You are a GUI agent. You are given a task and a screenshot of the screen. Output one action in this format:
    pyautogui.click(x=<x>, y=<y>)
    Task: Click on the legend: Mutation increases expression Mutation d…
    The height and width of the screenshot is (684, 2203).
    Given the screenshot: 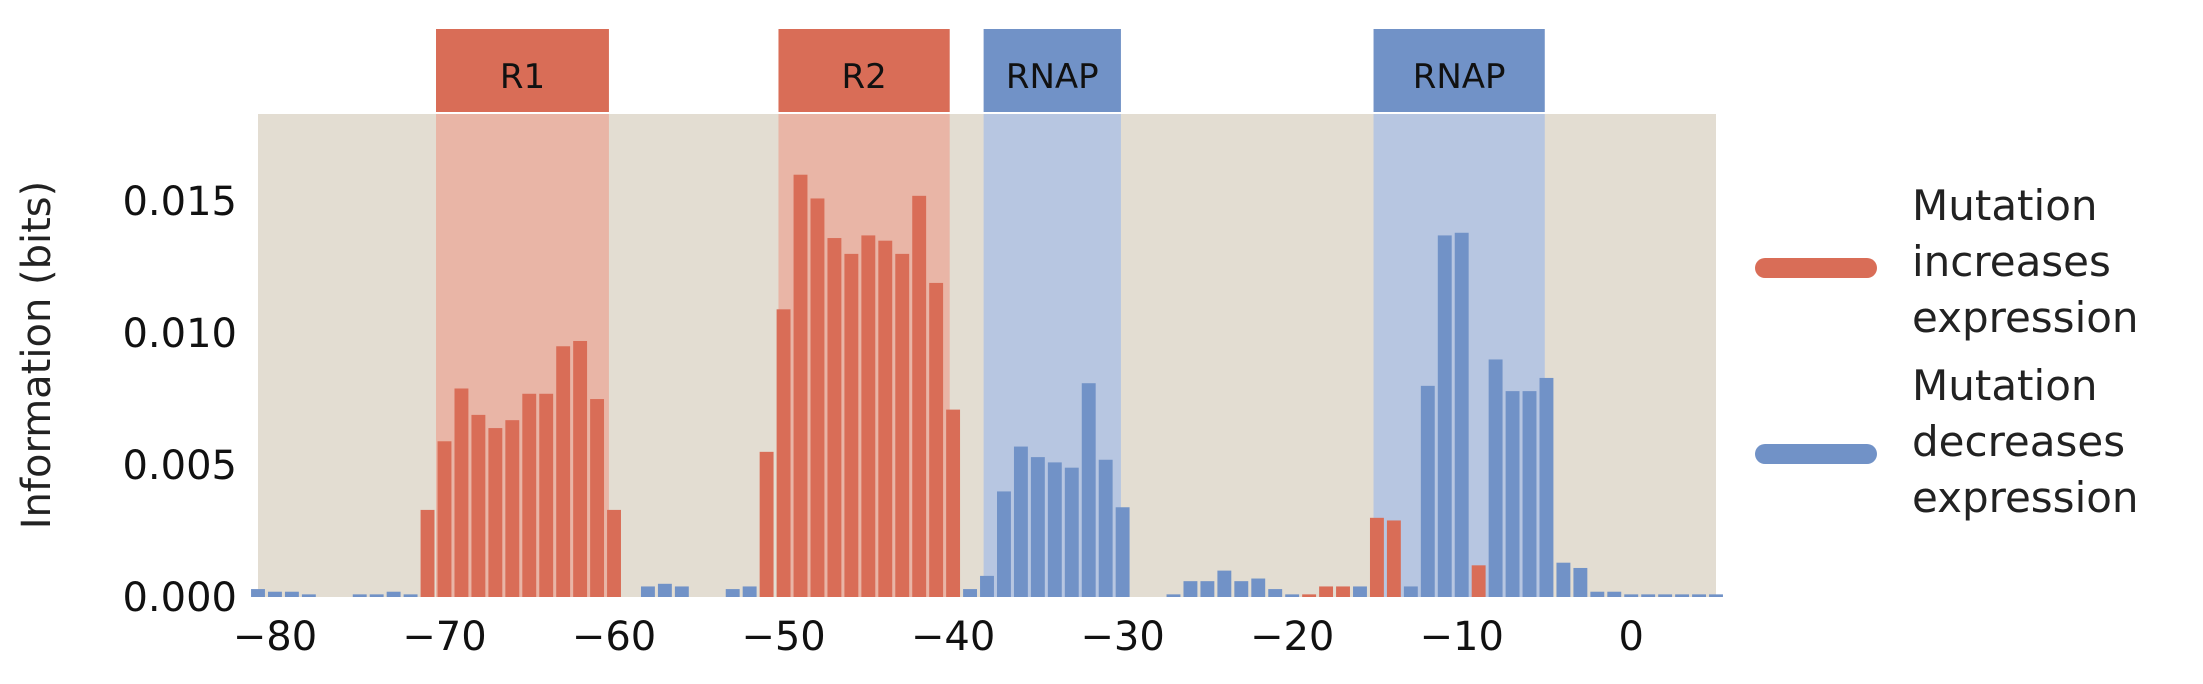 What is the action you would take?
    pyautogui.click(x=1975, y=358)
    